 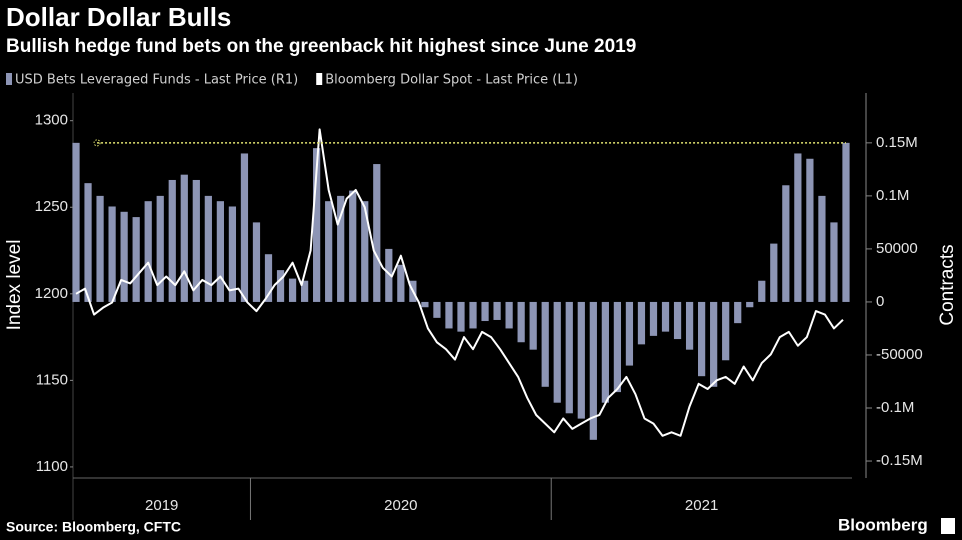 What do you see at coordinates (897, 142) in the screenshot?
I see `y2-tick-label: 0.15M` at bounding box center [897, 142].